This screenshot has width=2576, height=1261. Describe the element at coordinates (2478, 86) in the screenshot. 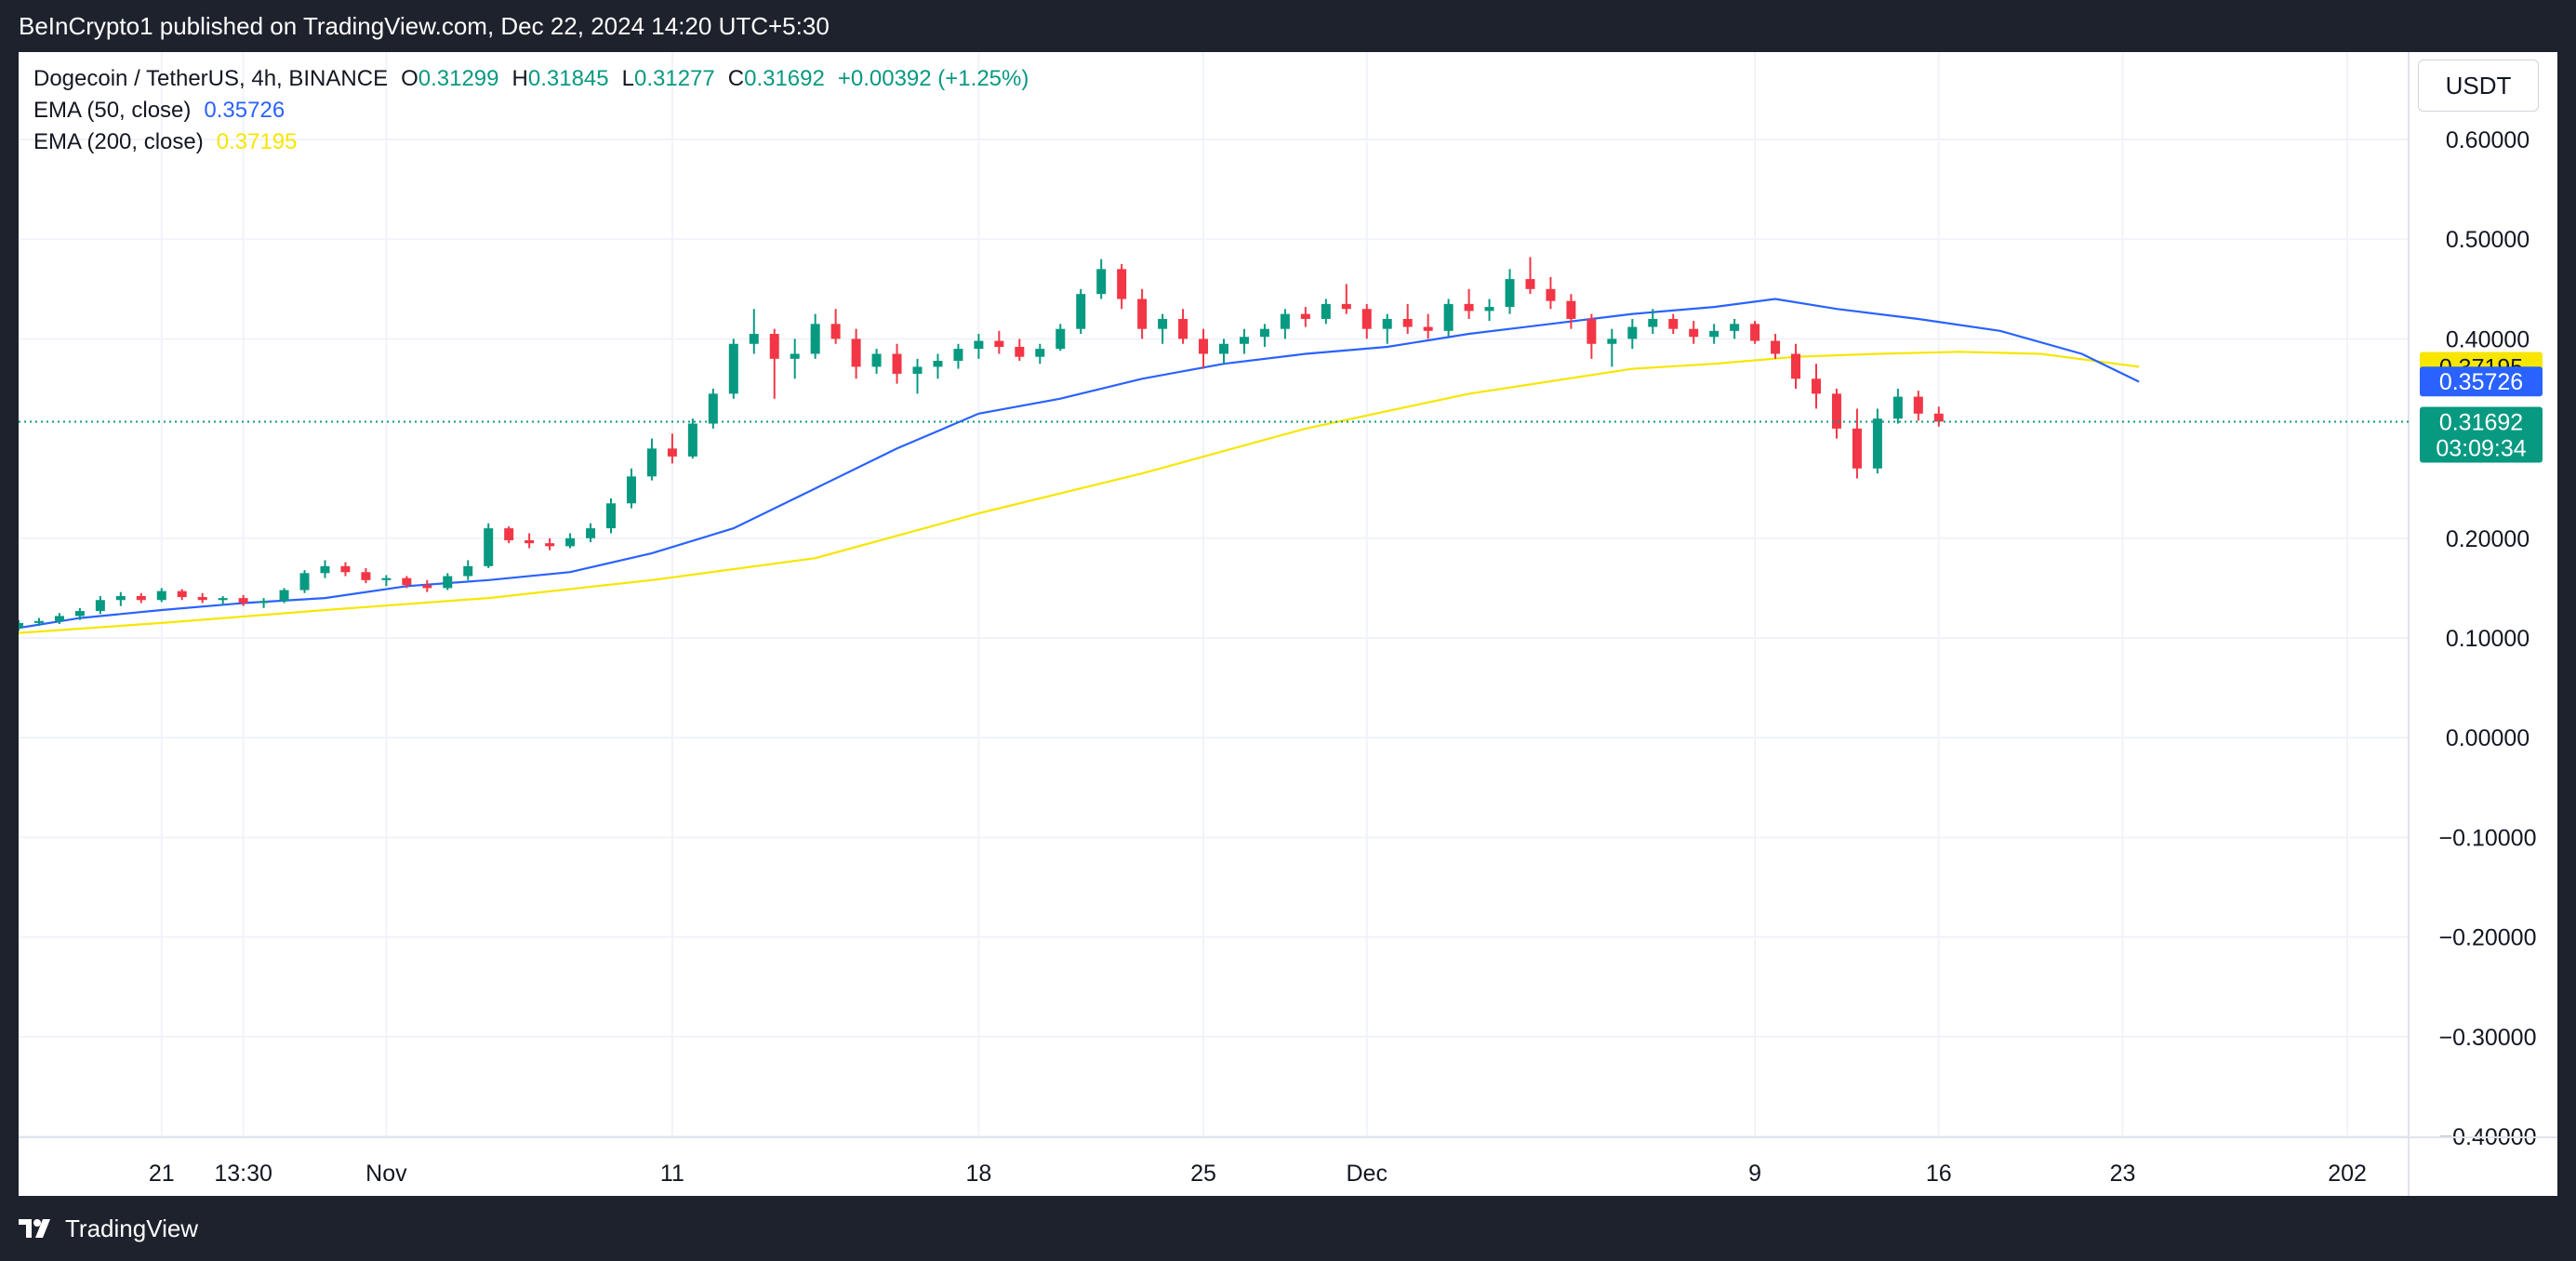

I see `currency-button: USDT` at that location.